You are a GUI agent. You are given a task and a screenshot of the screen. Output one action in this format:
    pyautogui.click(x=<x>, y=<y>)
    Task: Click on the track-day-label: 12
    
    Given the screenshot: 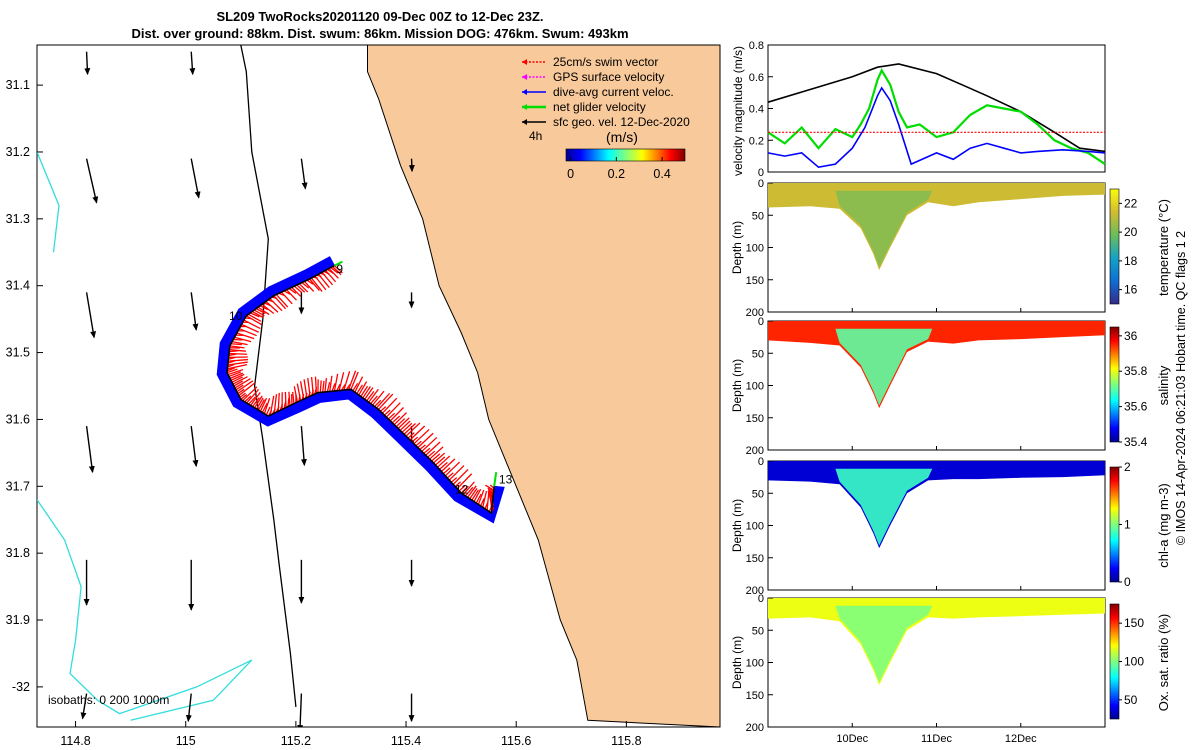 What is the action you would take?
    pyautogui.click(x=462, y=490)
    